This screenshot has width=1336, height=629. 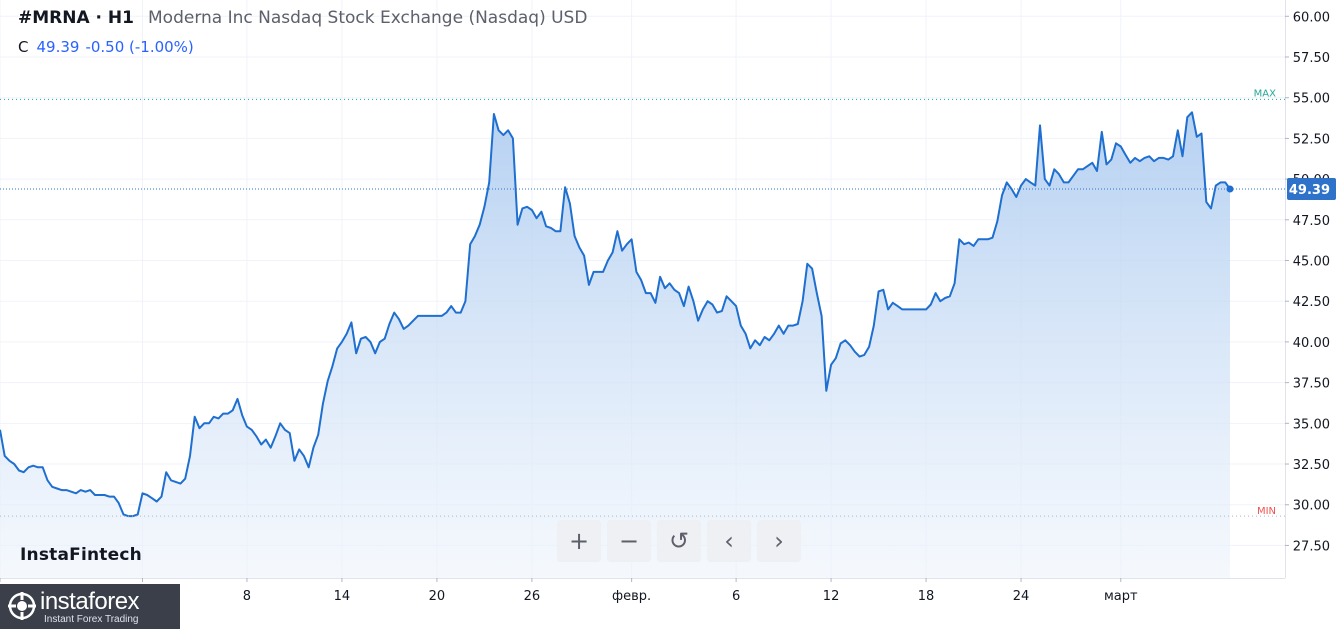 I want to click on time-tick-label: февр., so click(x=631, y=596).